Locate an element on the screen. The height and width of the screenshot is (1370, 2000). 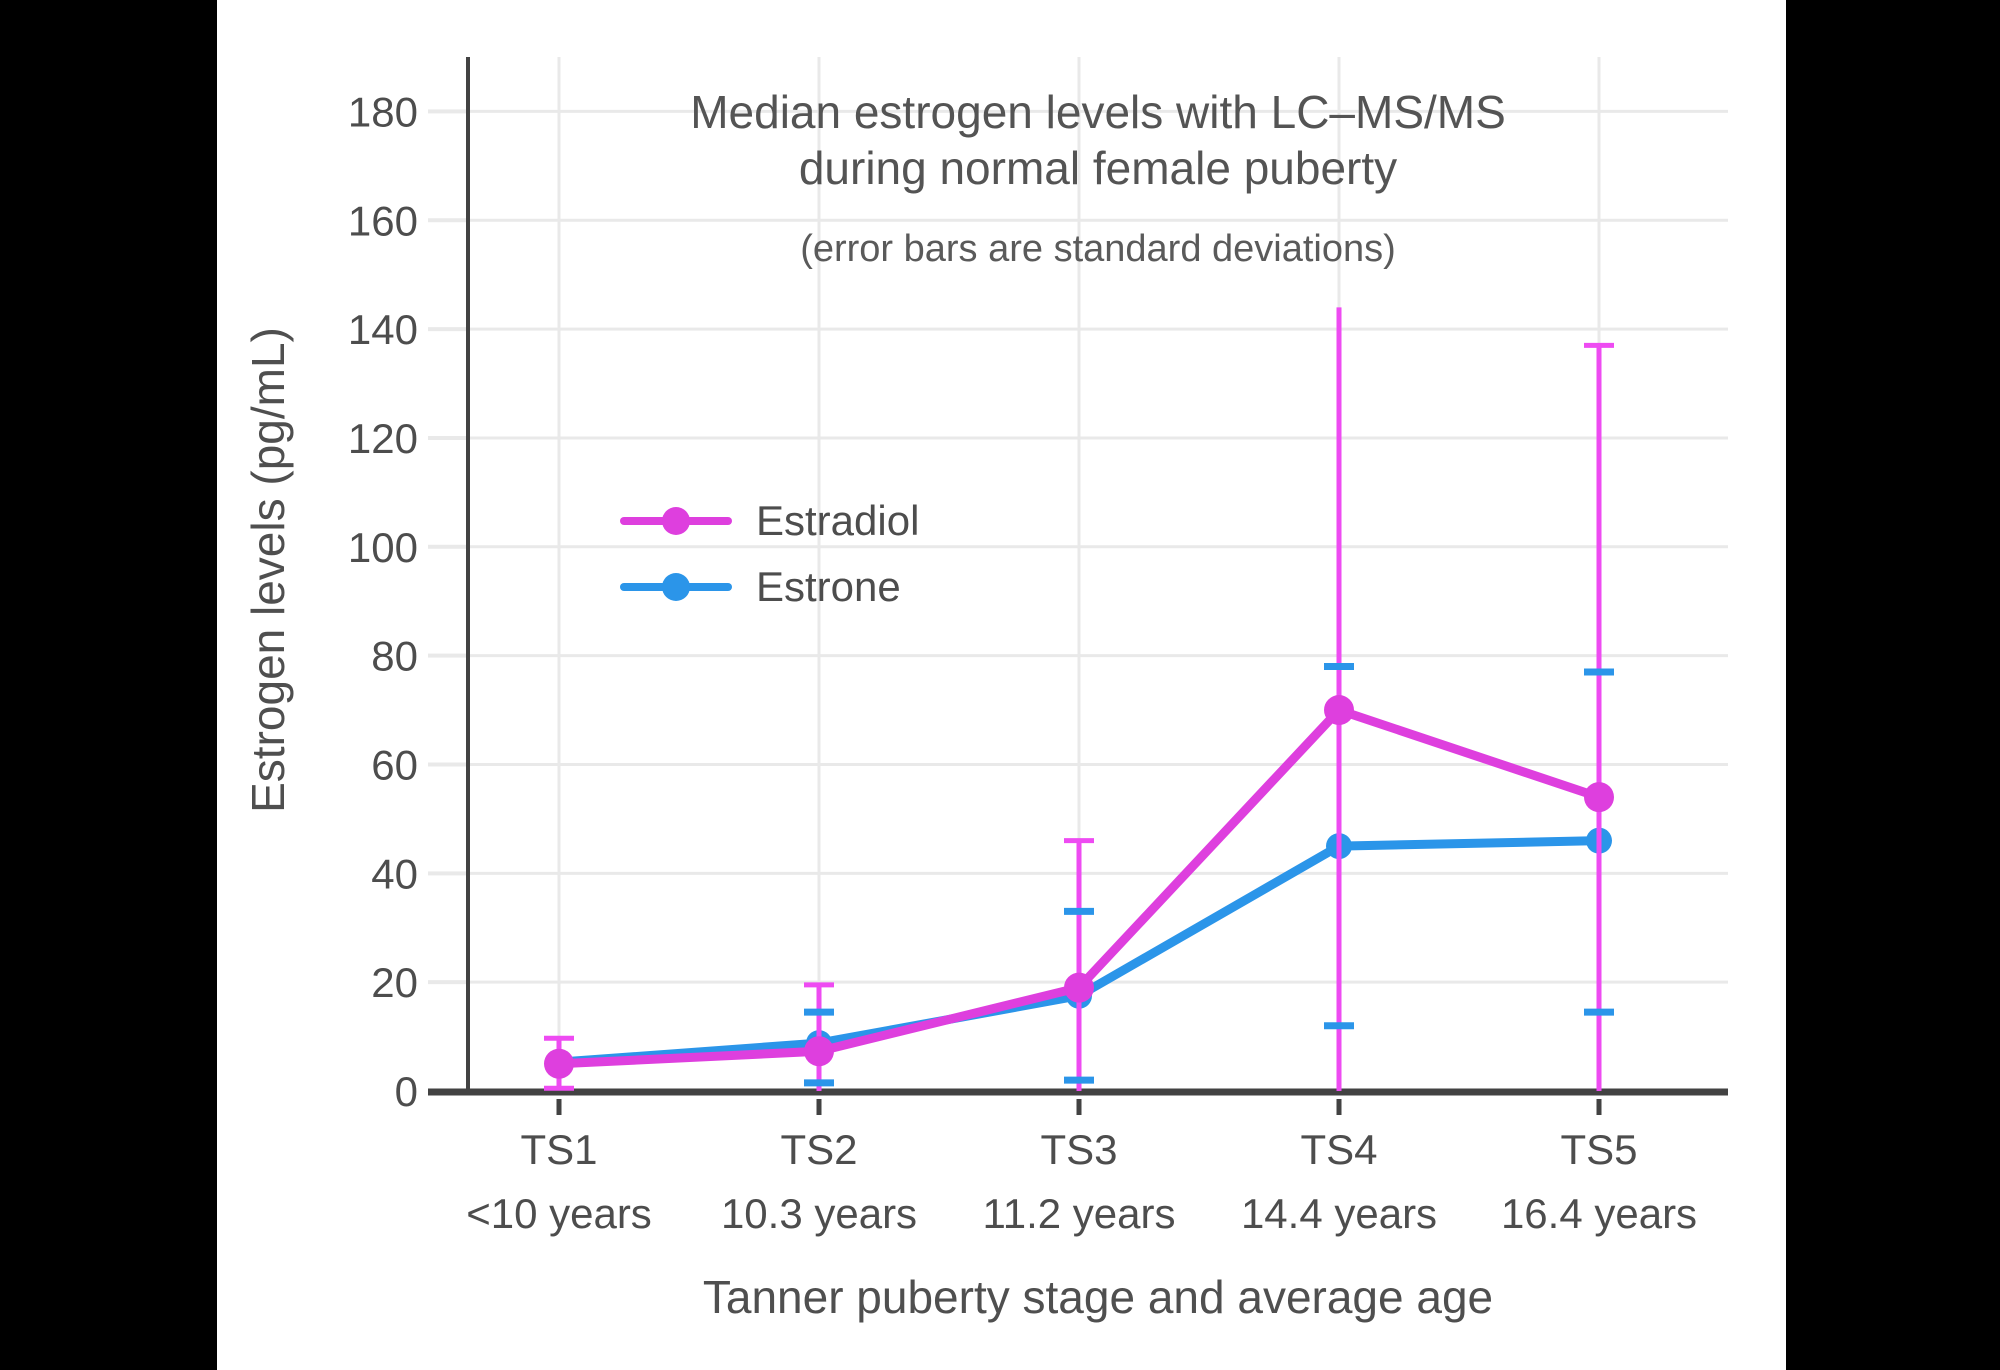
estrone-swatch-icon is located at coordinates (676, 587).